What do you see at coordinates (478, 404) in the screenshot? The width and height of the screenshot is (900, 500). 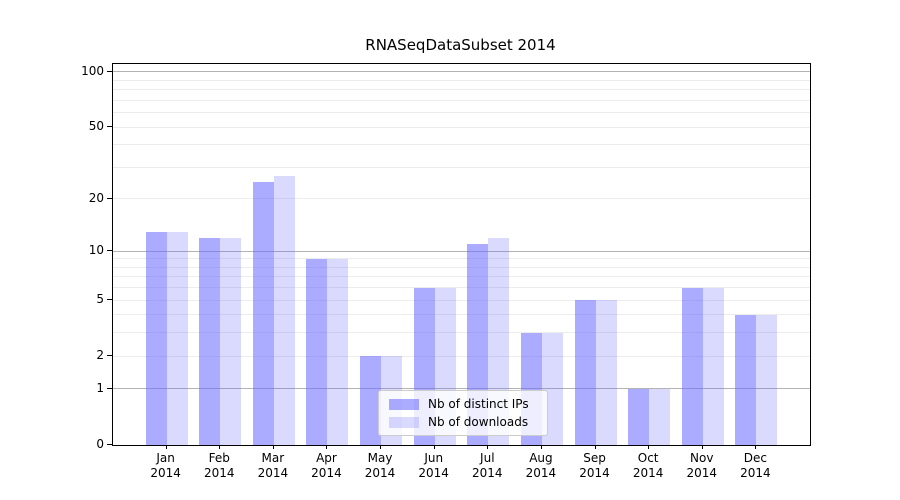 I see `legend-label: Nb of distinct IPs` at bounding box center [478, 404].